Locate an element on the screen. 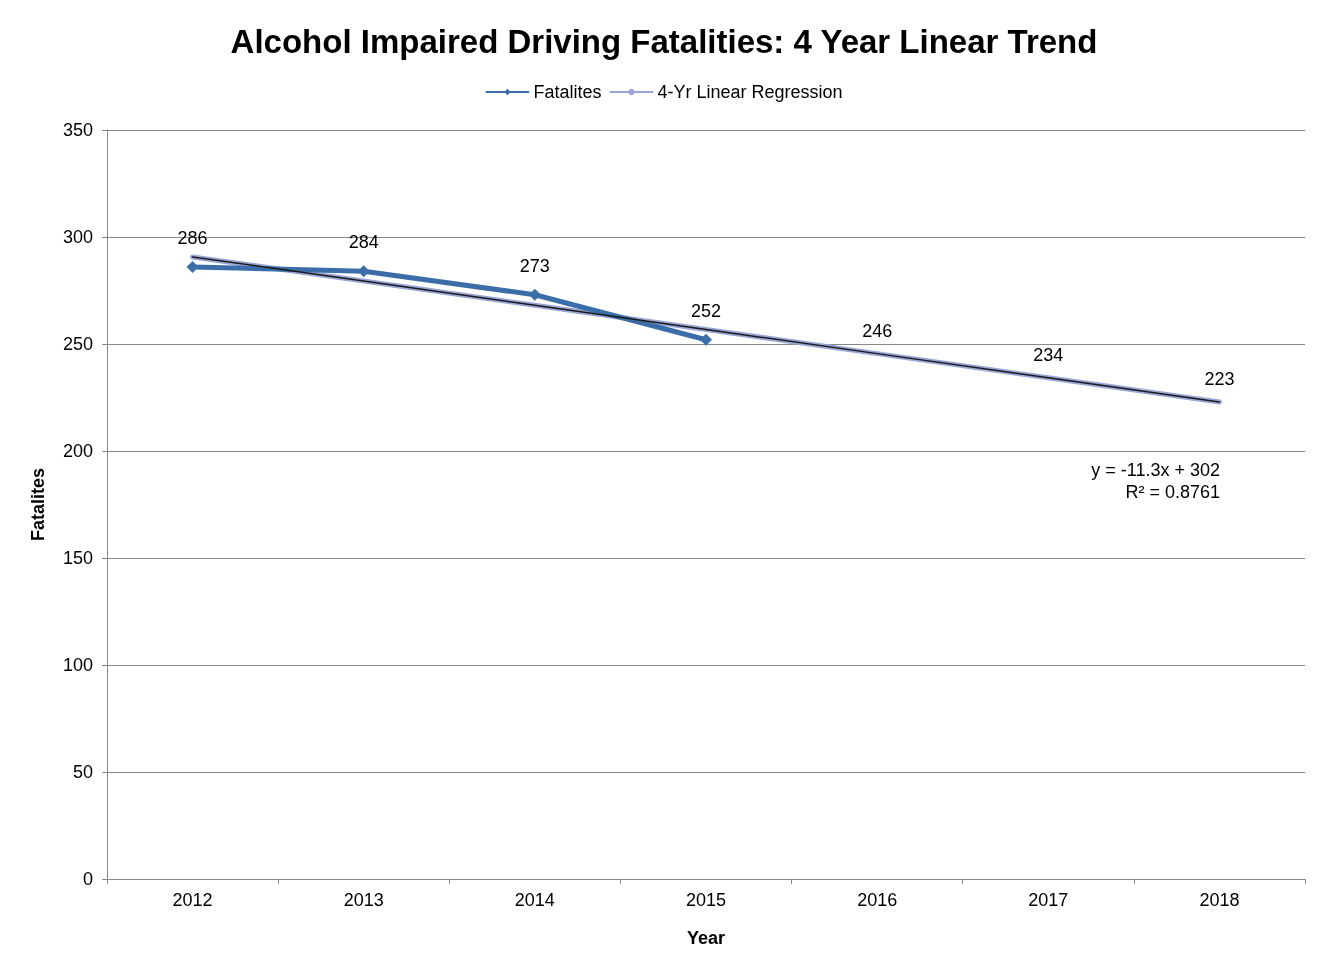  x-tick-label: 2013 is located at coordinates (363, 900).